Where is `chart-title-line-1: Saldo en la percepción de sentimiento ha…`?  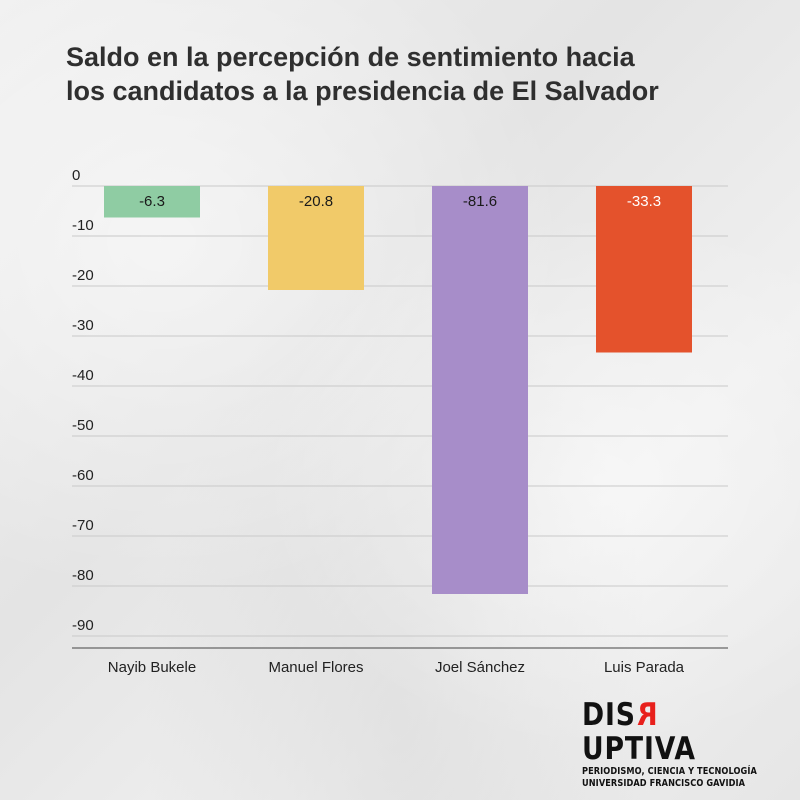
chart-title-line-1: Saldo en la percepción de sentimiento ha… is located at coordinates (350, 57).